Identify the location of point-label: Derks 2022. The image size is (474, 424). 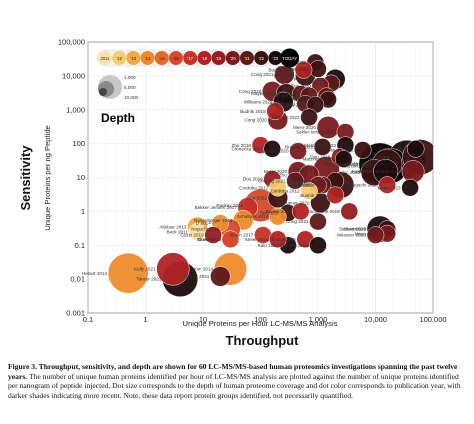
(294, 104).